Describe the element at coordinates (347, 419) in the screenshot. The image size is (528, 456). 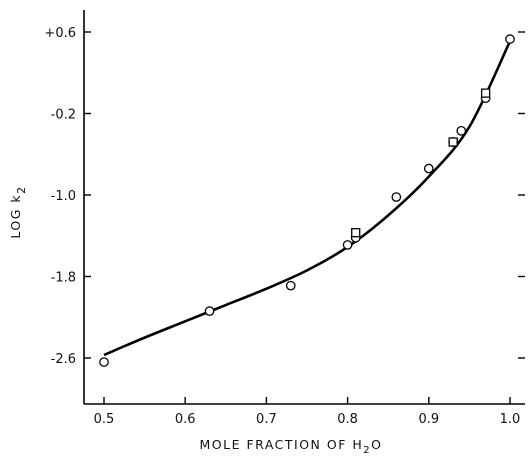
I see `x-tick-label: 0.8` at that location.